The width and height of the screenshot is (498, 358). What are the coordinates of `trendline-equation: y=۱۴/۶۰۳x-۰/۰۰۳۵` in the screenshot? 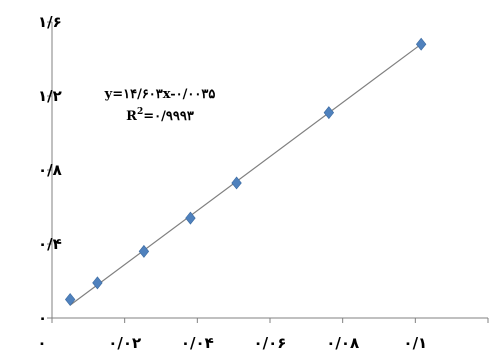 It's located at (160, 94).